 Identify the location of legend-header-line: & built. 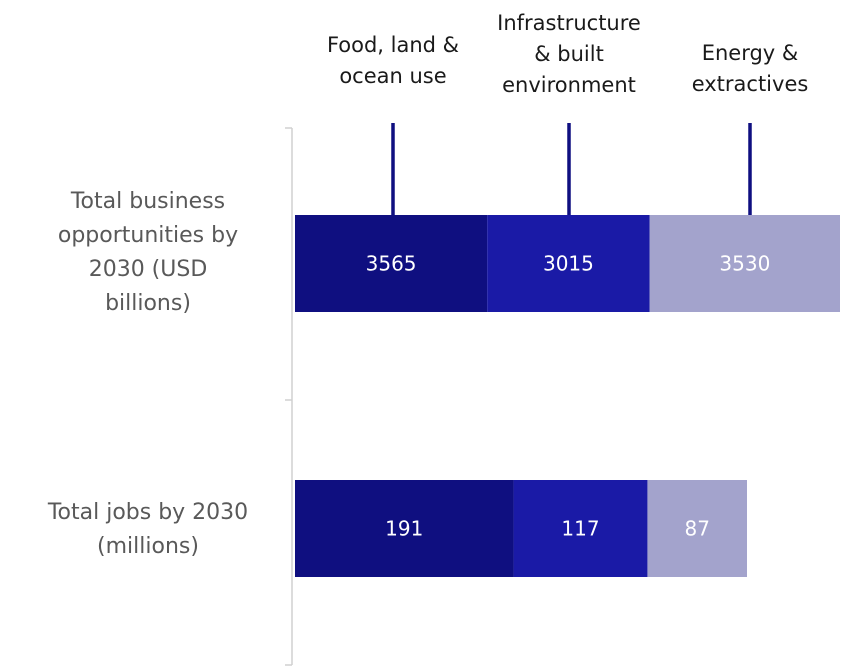
(569, 54).